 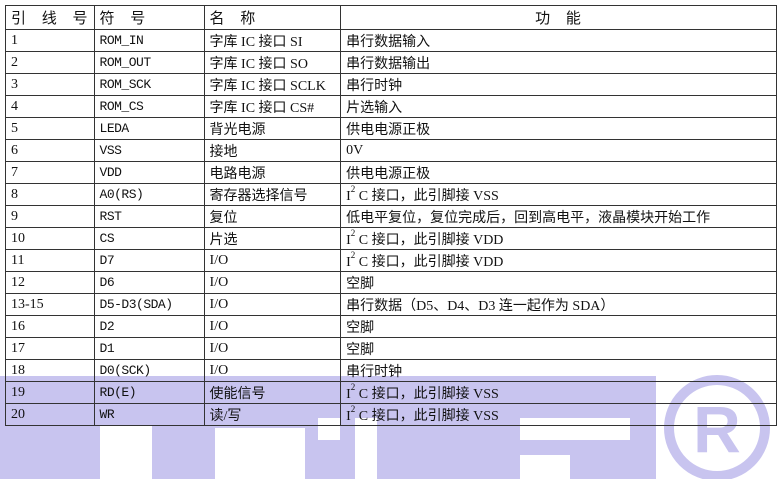 What do you see at coordinates (149, 194) in the screenshot?
I see `symbol-cell: A0(RS)` at bounding box center [149, 194].